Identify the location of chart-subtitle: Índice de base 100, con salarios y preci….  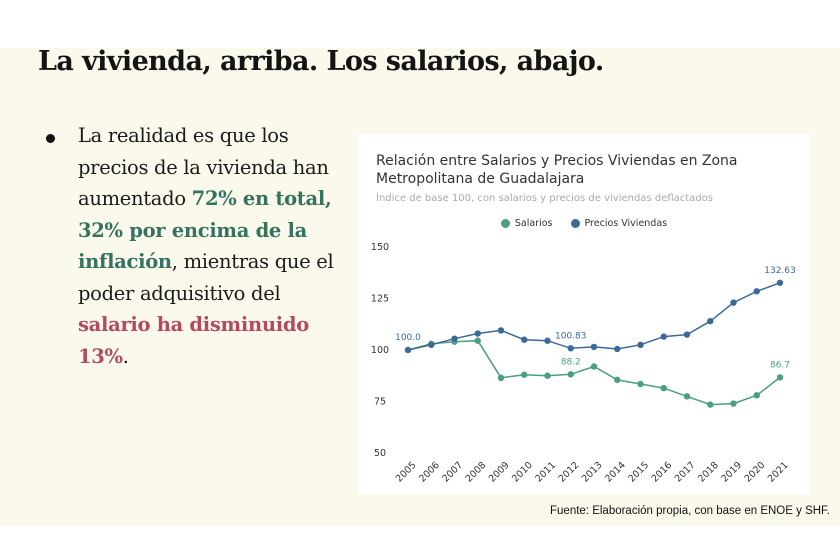
(545, 198).